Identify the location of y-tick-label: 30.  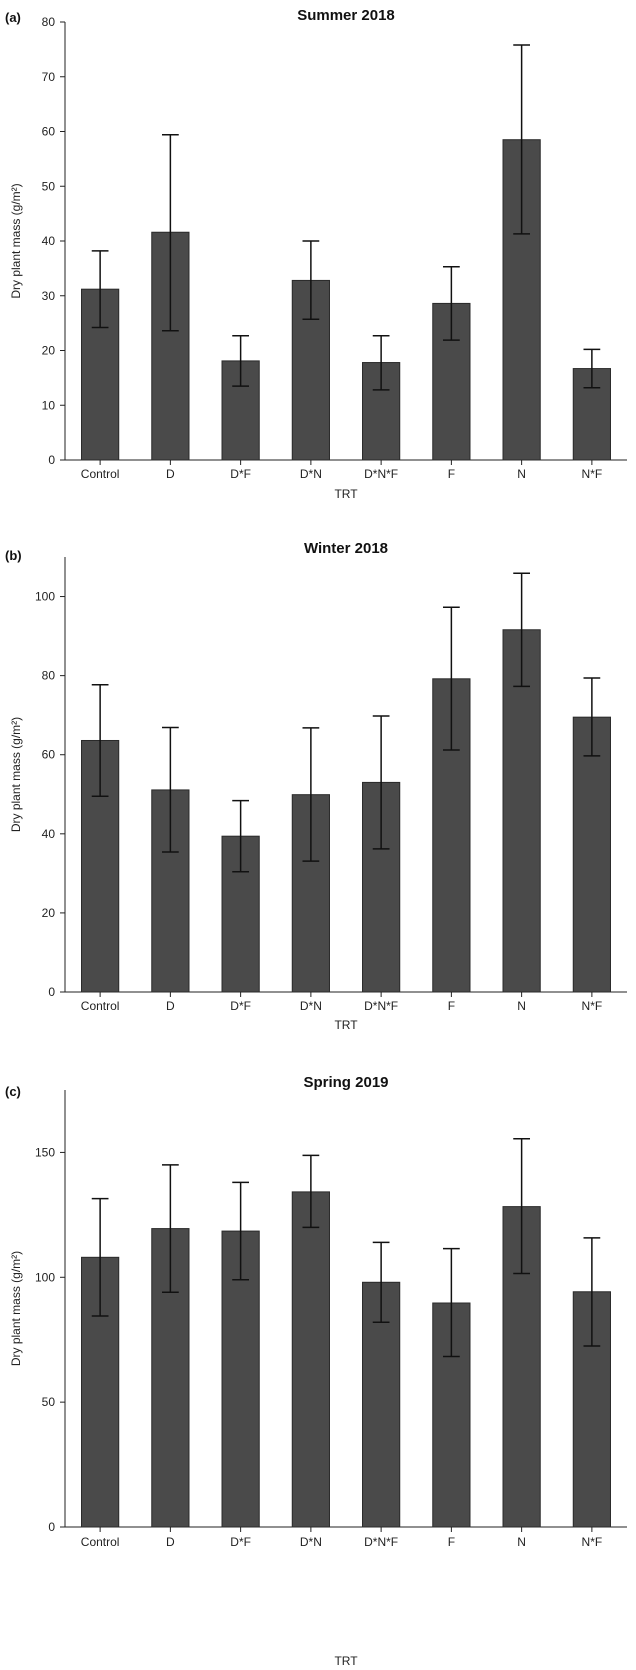
(49, 296).